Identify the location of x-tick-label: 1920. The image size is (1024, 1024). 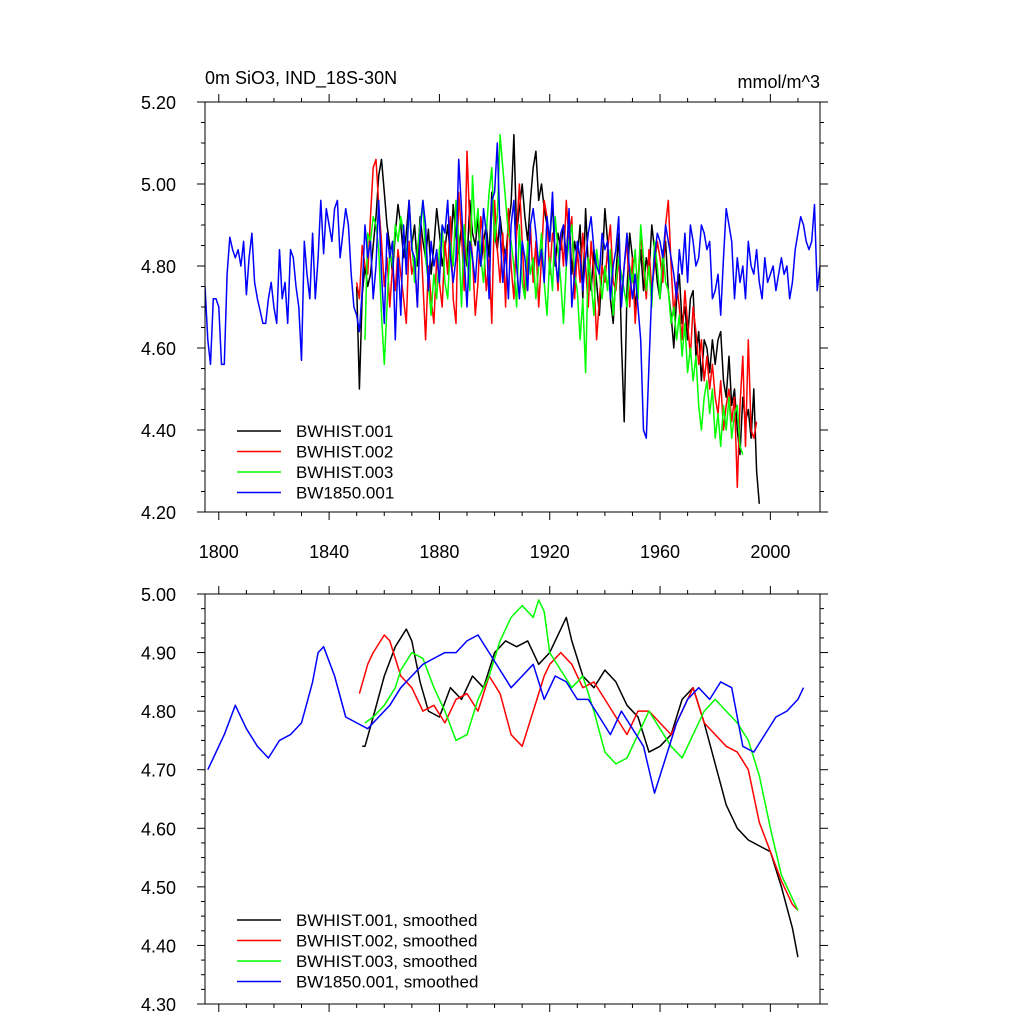
(550, 552).